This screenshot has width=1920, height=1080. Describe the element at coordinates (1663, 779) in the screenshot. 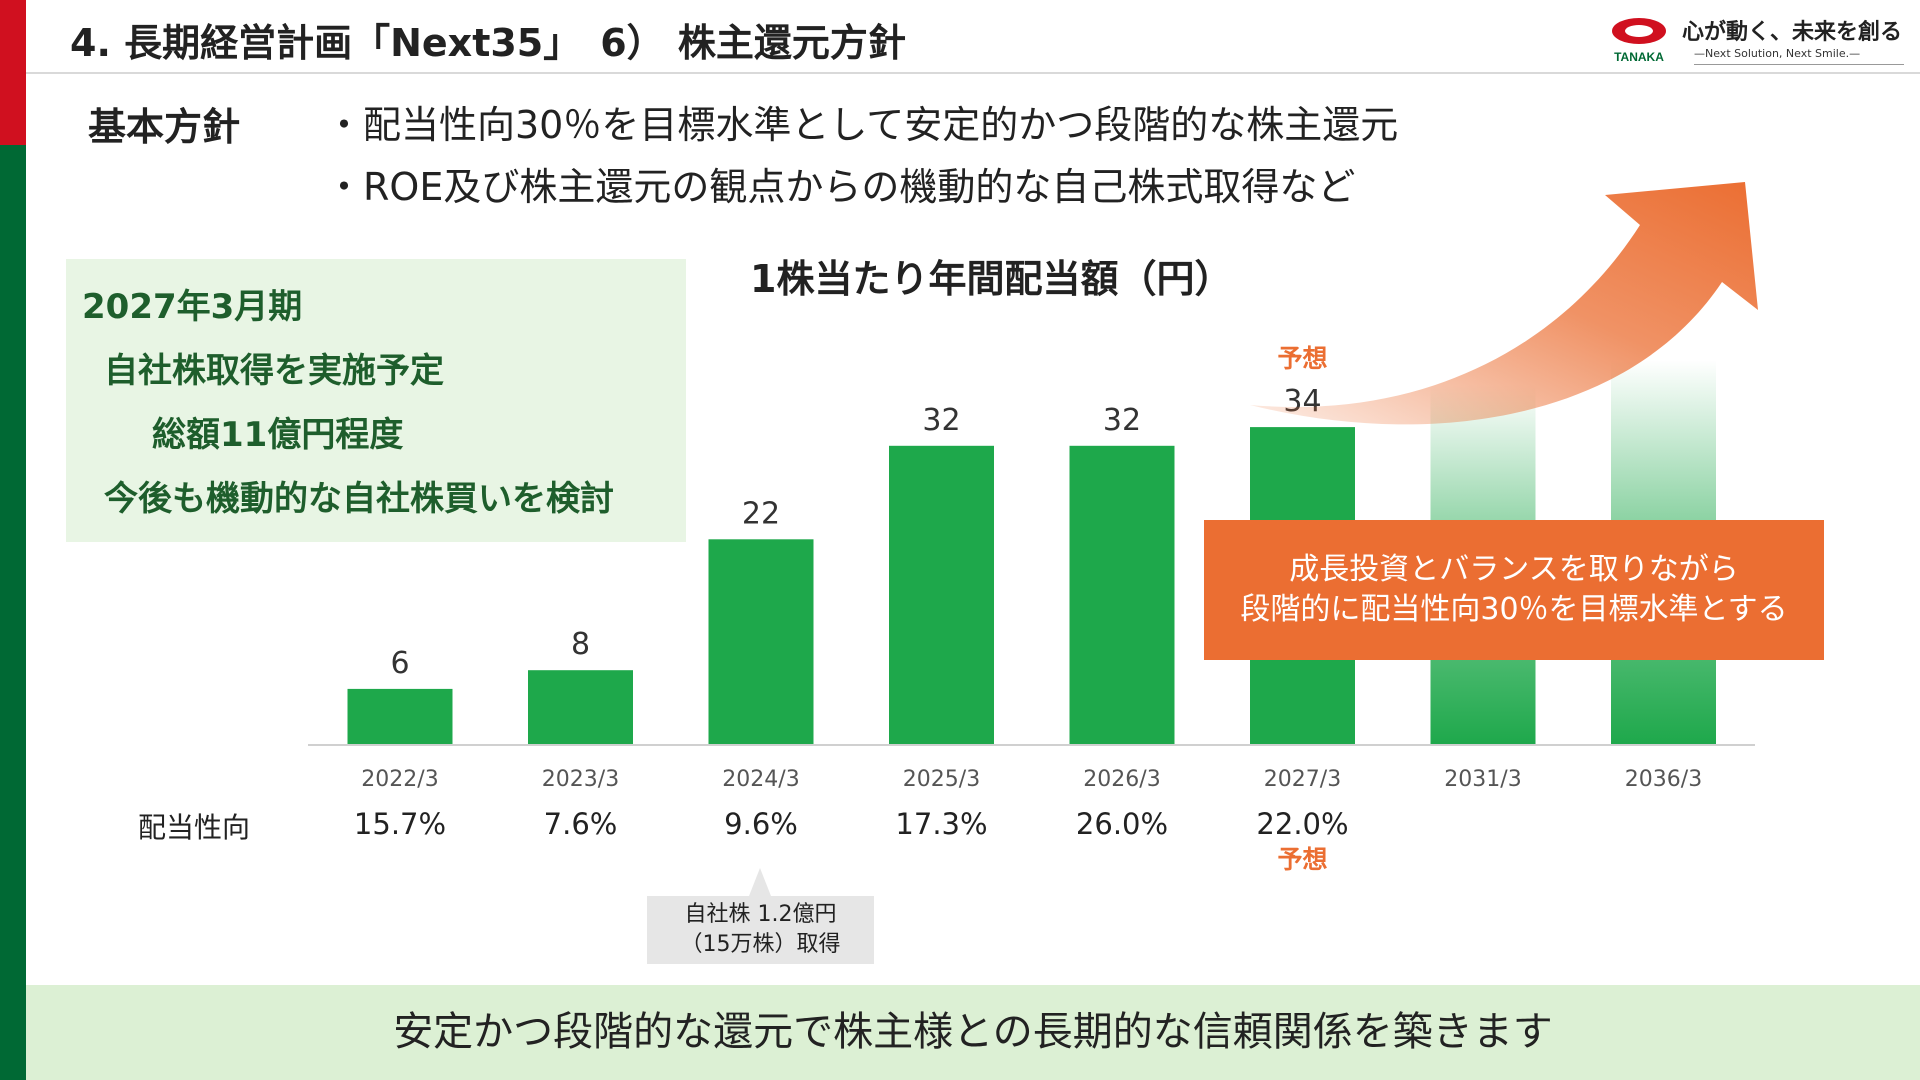

I see `category-label: 2036/3` at that location.